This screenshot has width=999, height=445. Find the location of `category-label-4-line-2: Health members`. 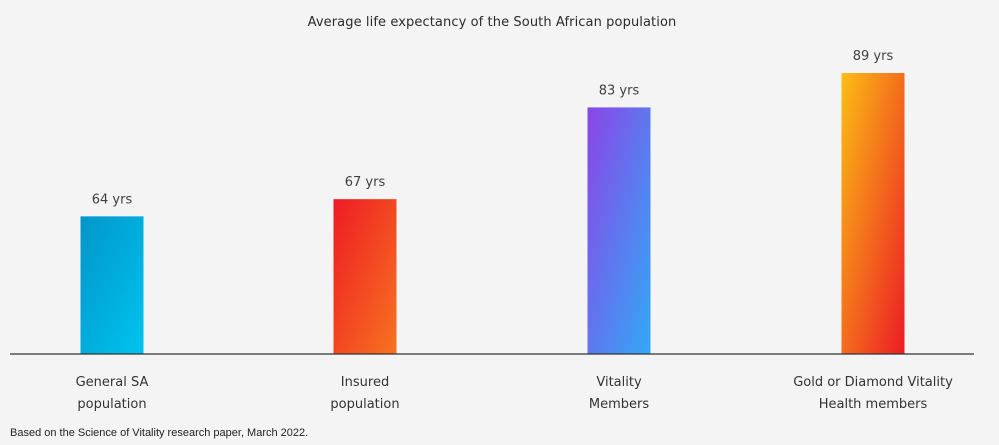

category-label-4-line-2: Health members is located at coordinates (873, 404).